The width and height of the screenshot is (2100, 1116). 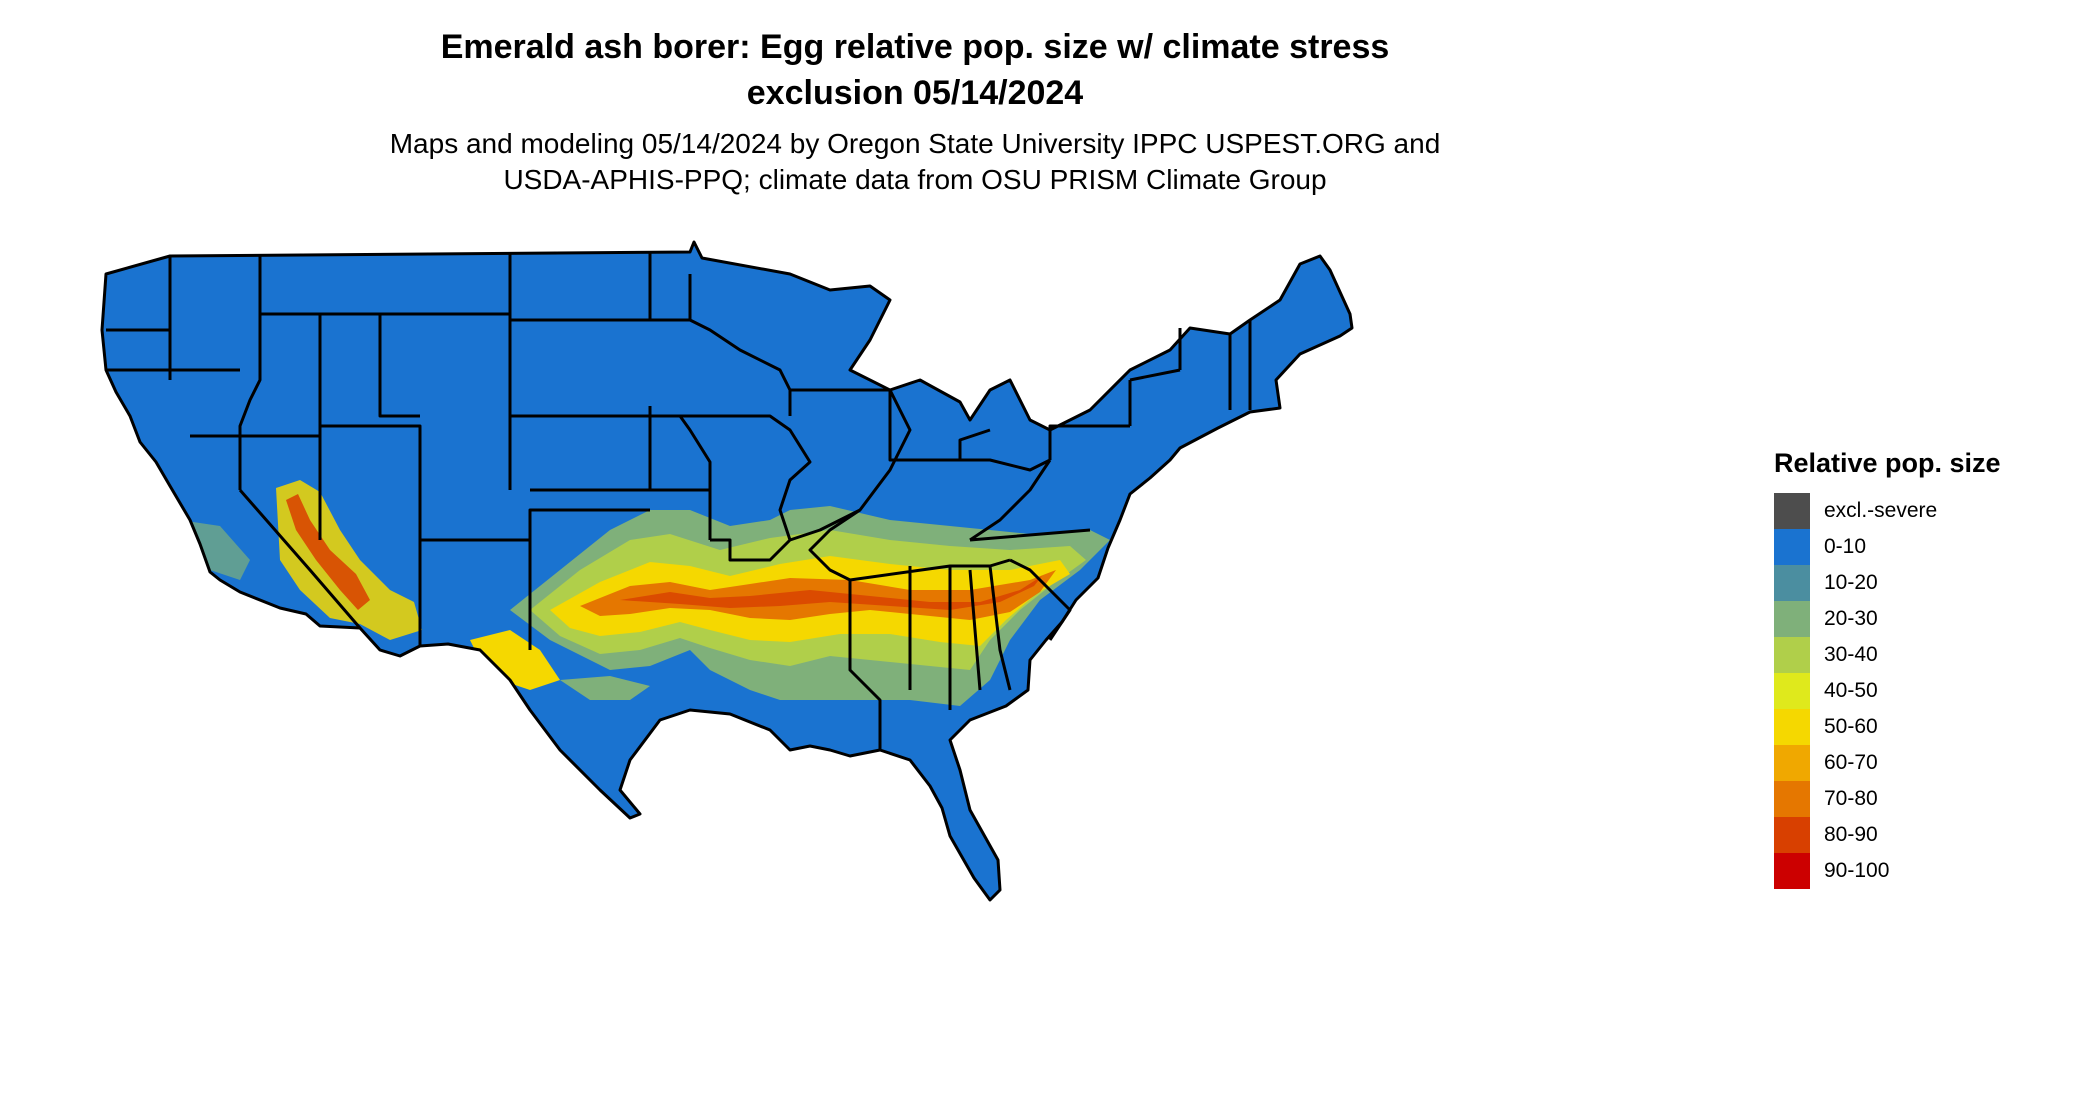 What do you see at coordinates (1851, 762) in the screenshot?
I see `legend-label: 60-70` at bounding box center [1851, 762].